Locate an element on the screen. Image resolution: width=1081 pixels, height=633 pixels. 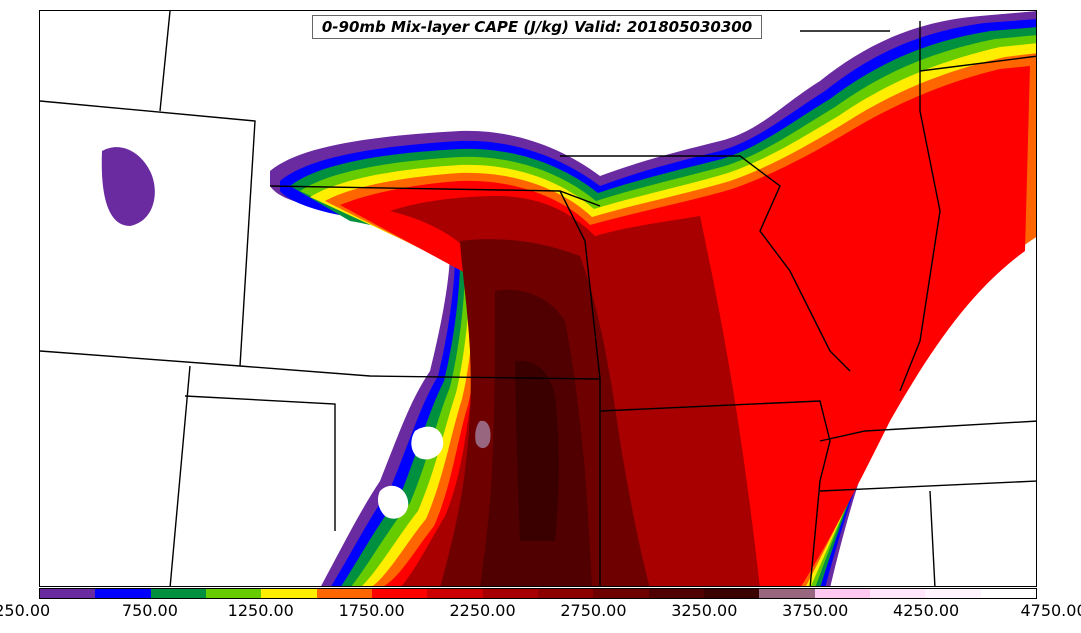
colorbar is located at coordinates (538, 593).